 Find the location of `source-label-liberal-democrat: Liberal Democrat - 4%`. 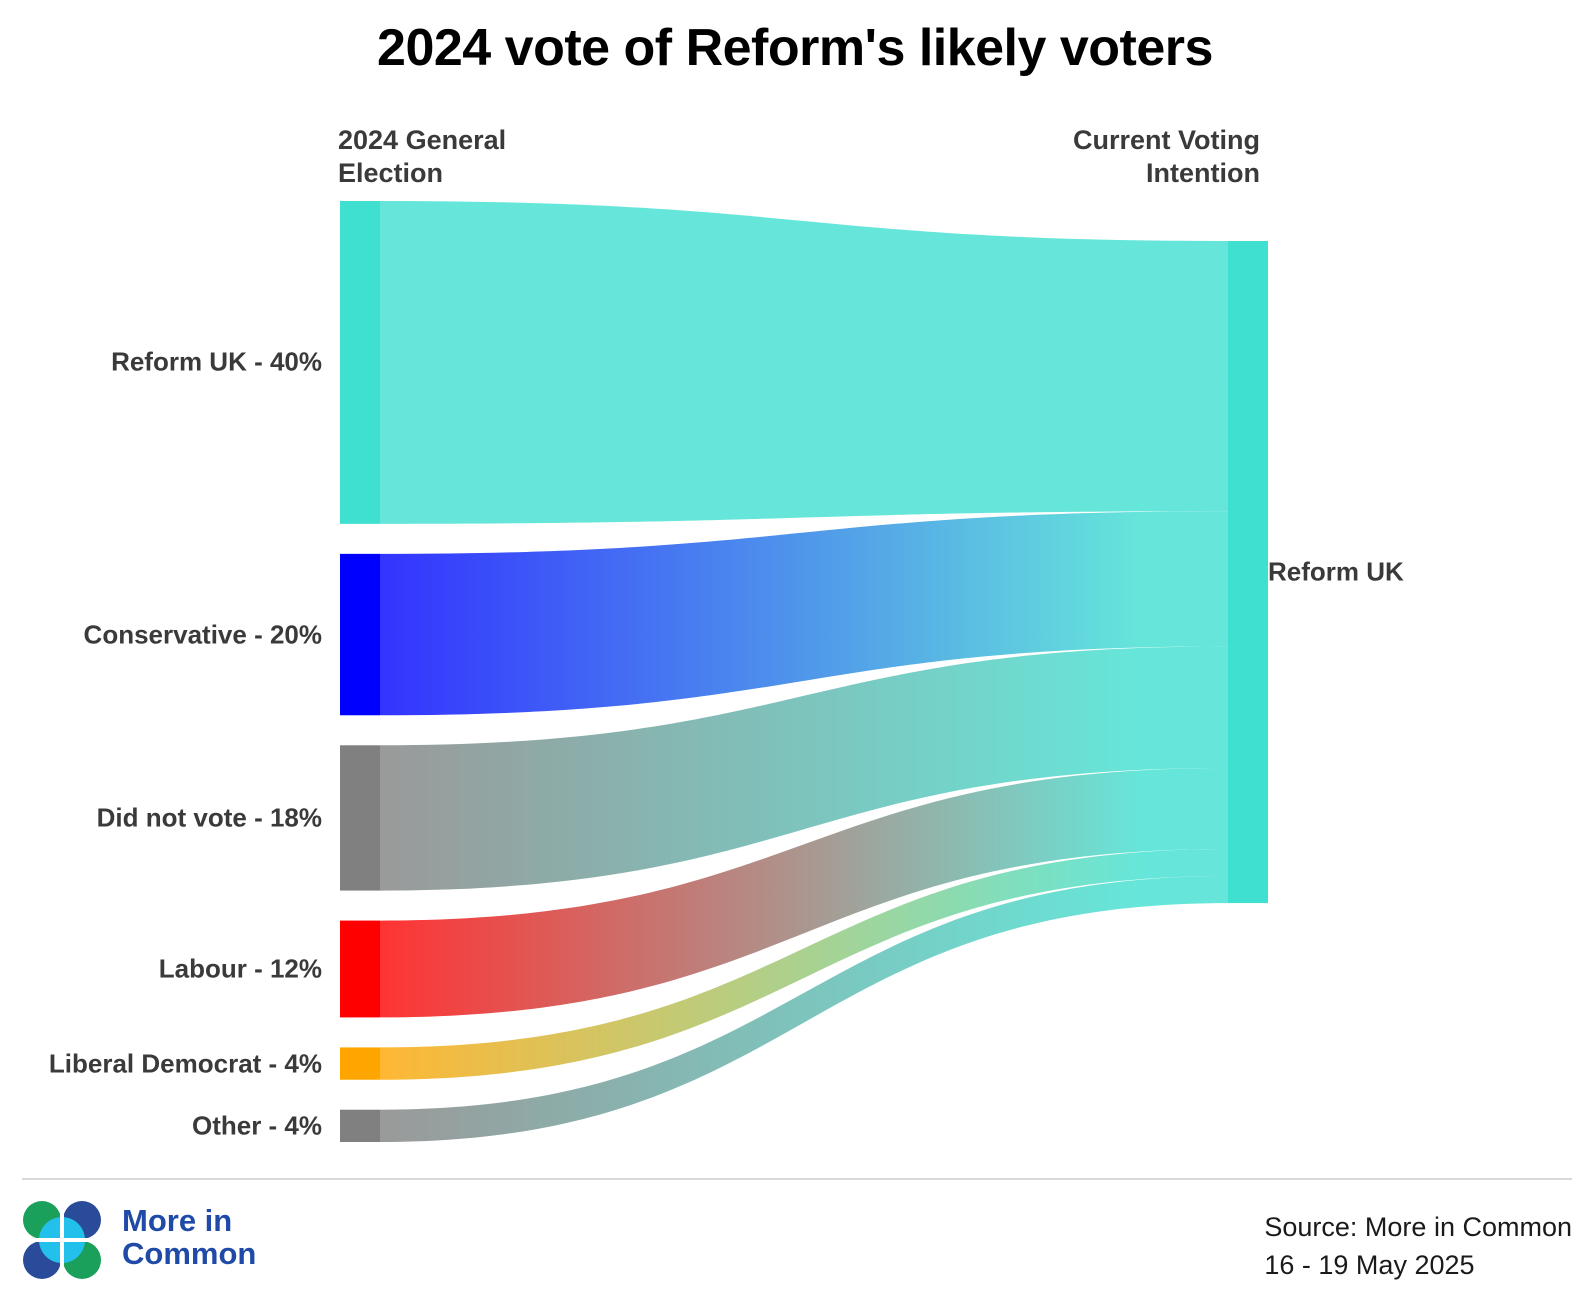

source-label-liberal-democrat: Liberal Democrat - 4% is located at coordinates (185, 1063).